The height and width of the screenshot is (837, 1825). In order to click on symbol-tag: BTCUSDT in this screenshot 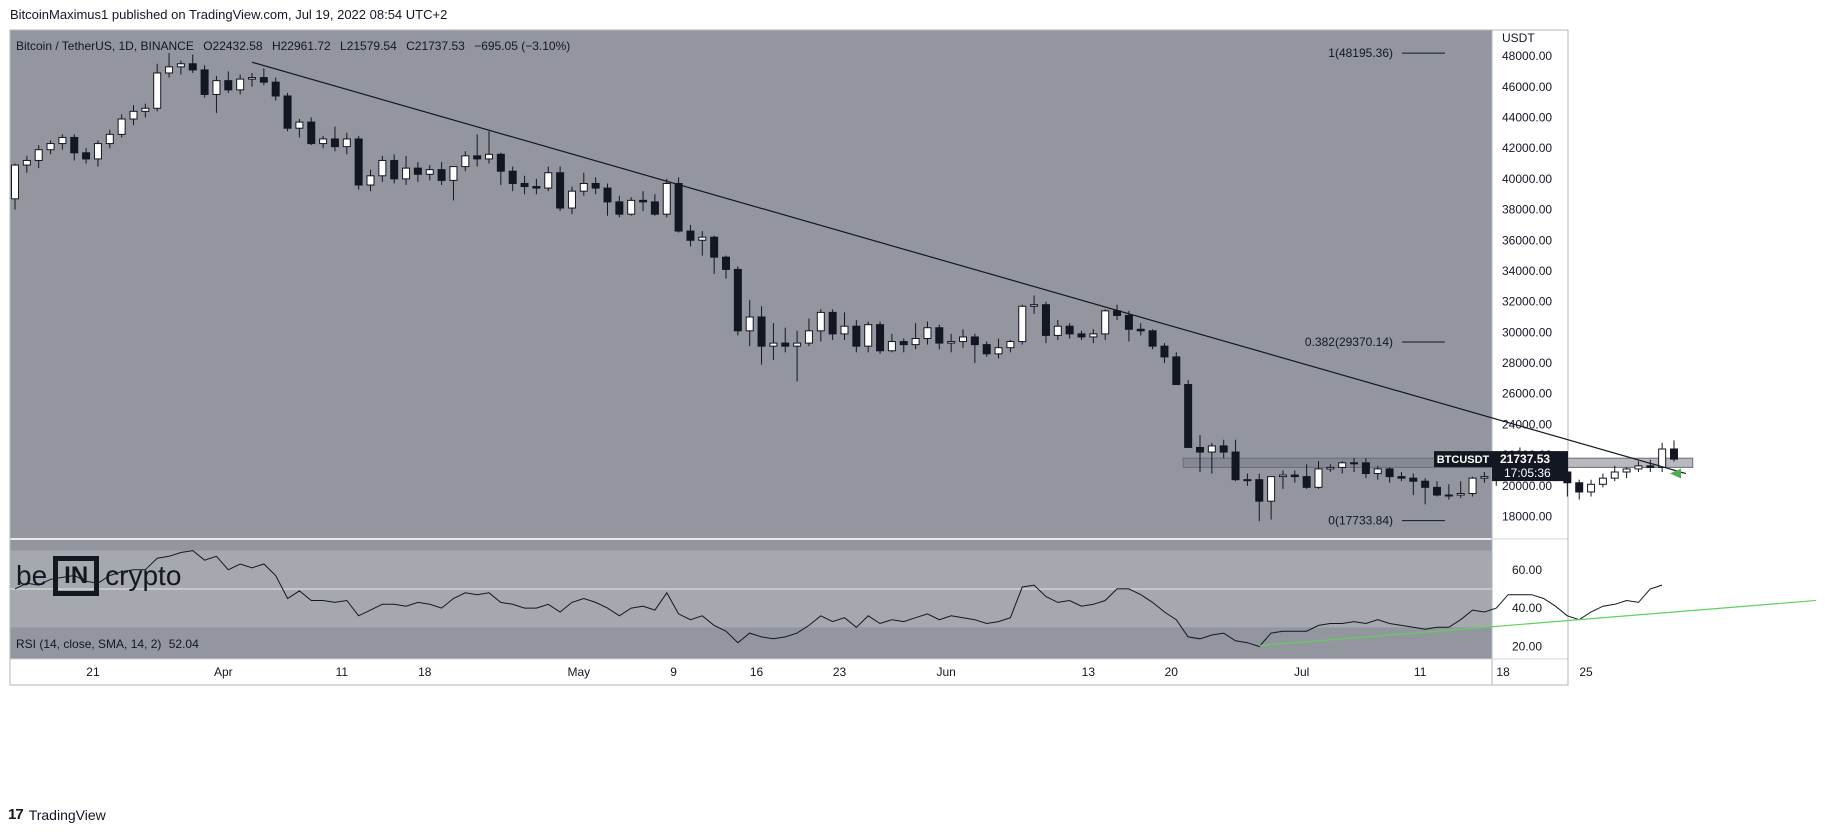, I will do `click(1463, 460)`.